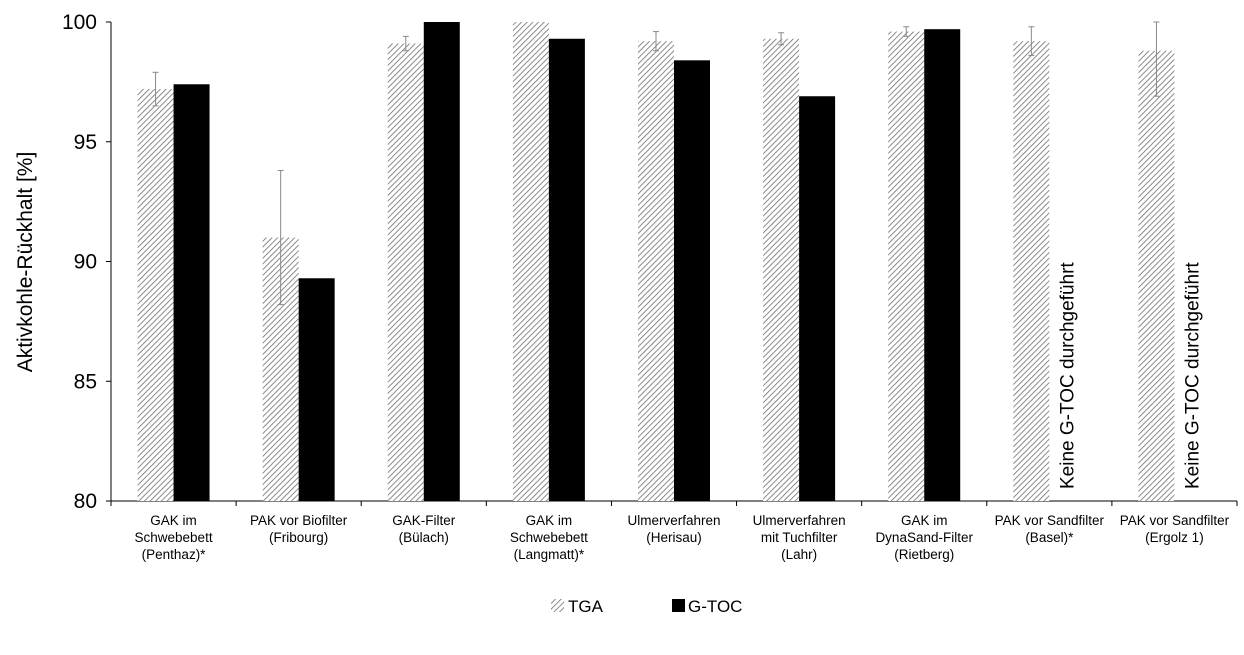  What do you see at coordinates (586, 606) in the screenshot?
I see `legend-label-tga: TGA` at bounding box center [586, 606].